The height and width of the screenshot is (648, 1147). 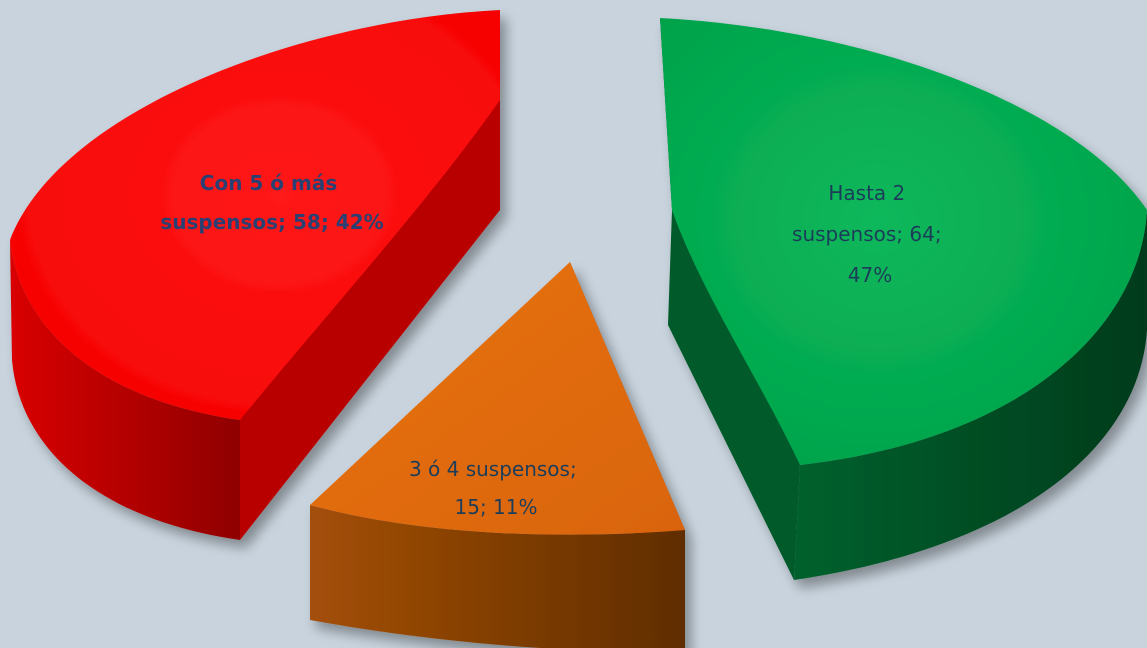 I want to click on slice-5-o-mas-label-line-2: suspensos; 58; 42%, so click(x=271, y=222).